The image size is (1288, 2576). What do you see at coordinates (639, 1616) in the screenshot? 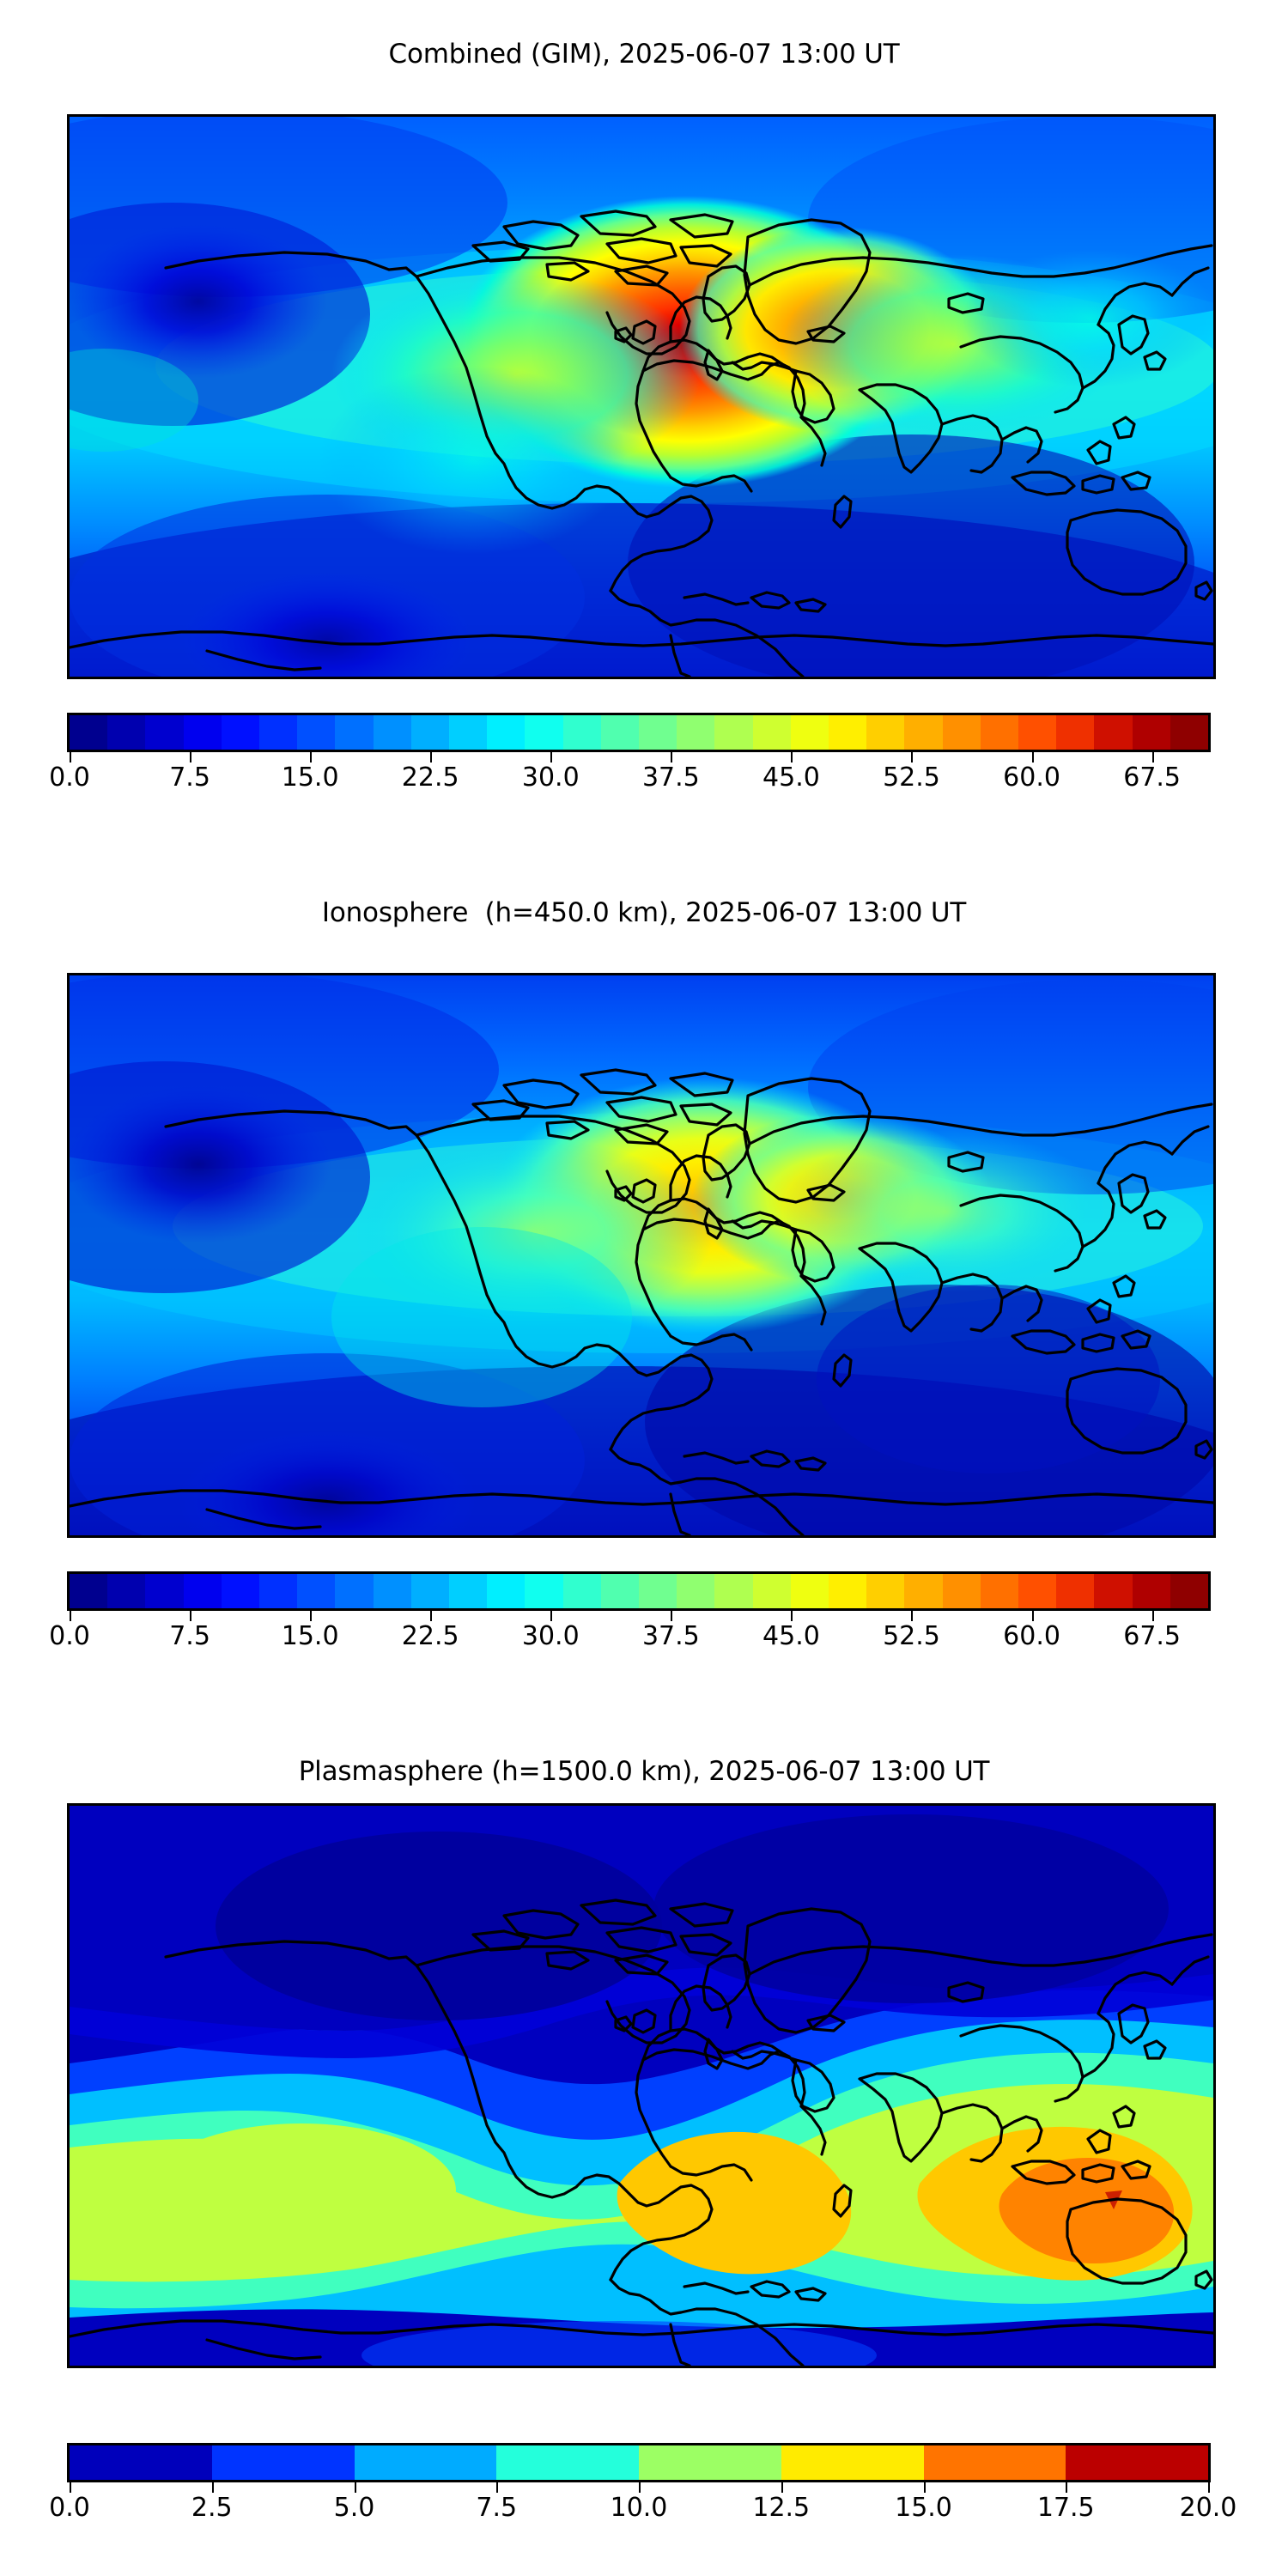
I see `colorbar-ticks-ionosphere` at bounding box center [639, 1616].